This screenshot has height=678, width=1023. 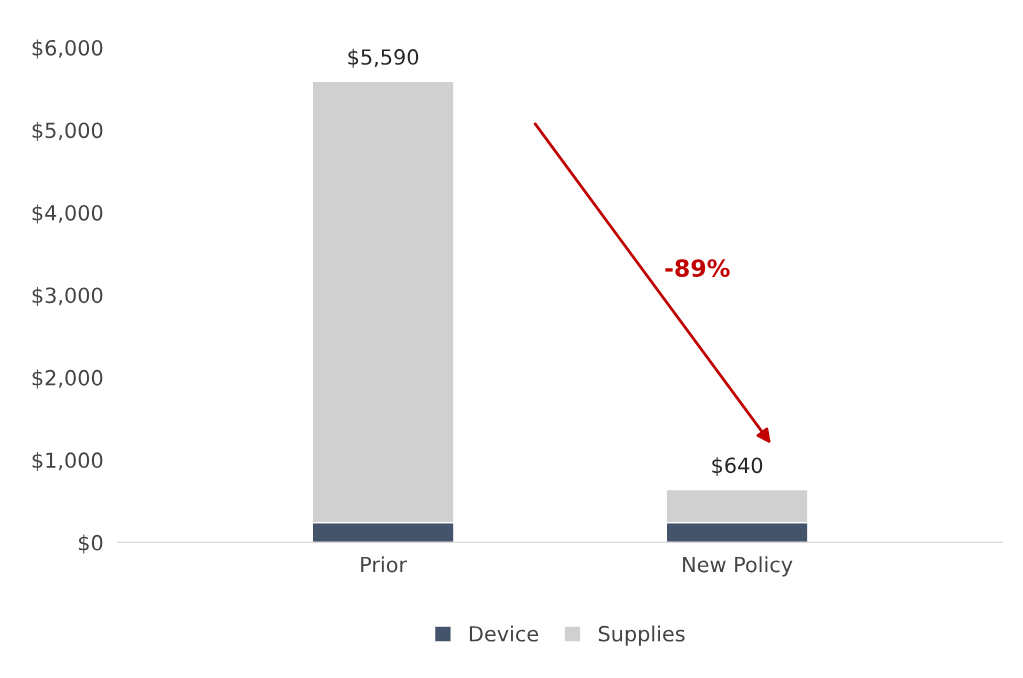 I want to click on y-tick-label: $2,000, so click(x=67, y=379).